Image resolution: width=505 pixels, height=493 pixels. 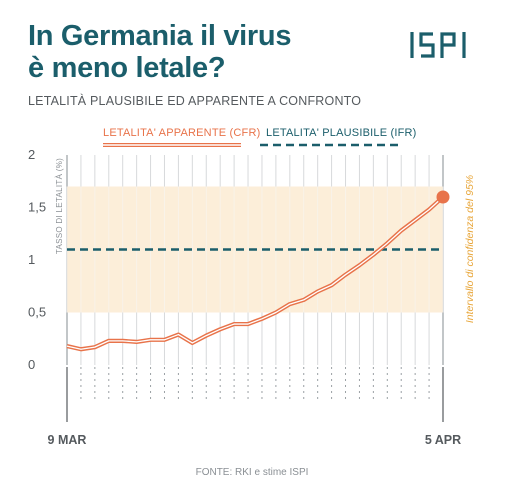 What do you see at coordinates (443, 440) in the screenshot?
I see `x-tick-end: 5 APR` at bounding box center [443, 440].